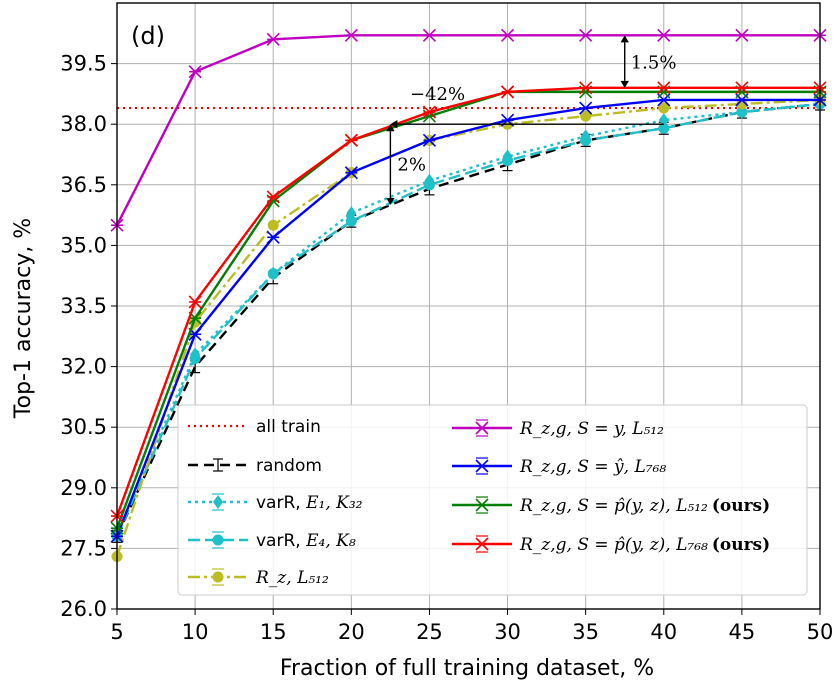  I want to click on y-tick-label: 36.5, so click(83, 185).